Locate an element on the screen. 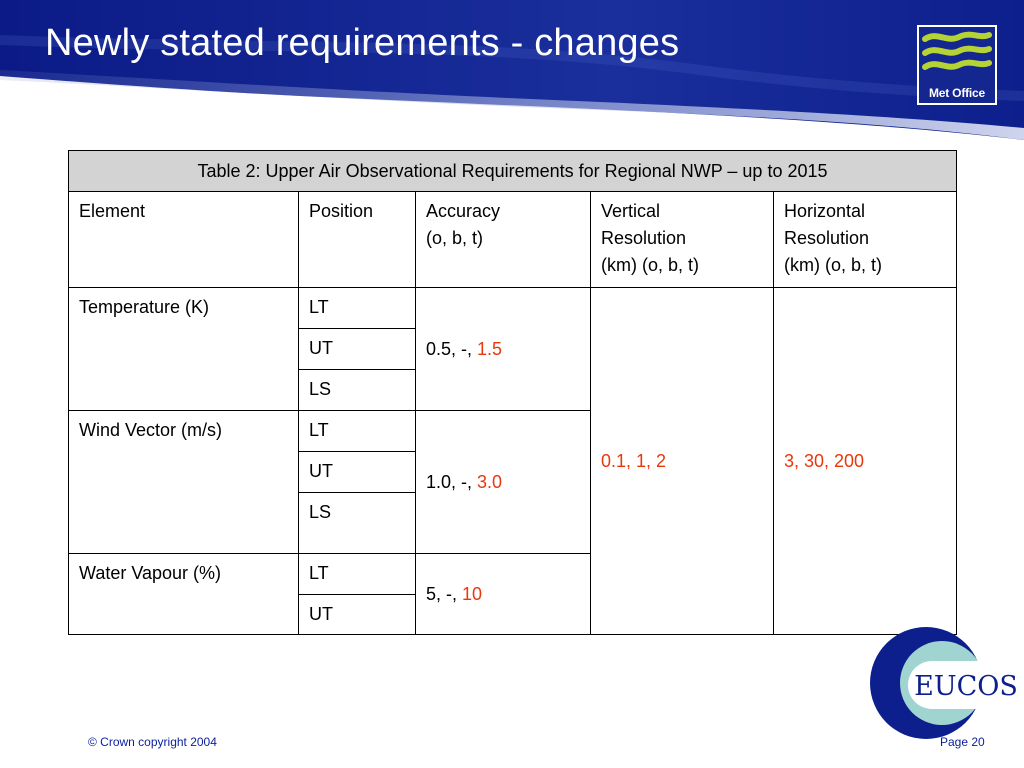  header-position: Position is located at coordinates (357, 239).